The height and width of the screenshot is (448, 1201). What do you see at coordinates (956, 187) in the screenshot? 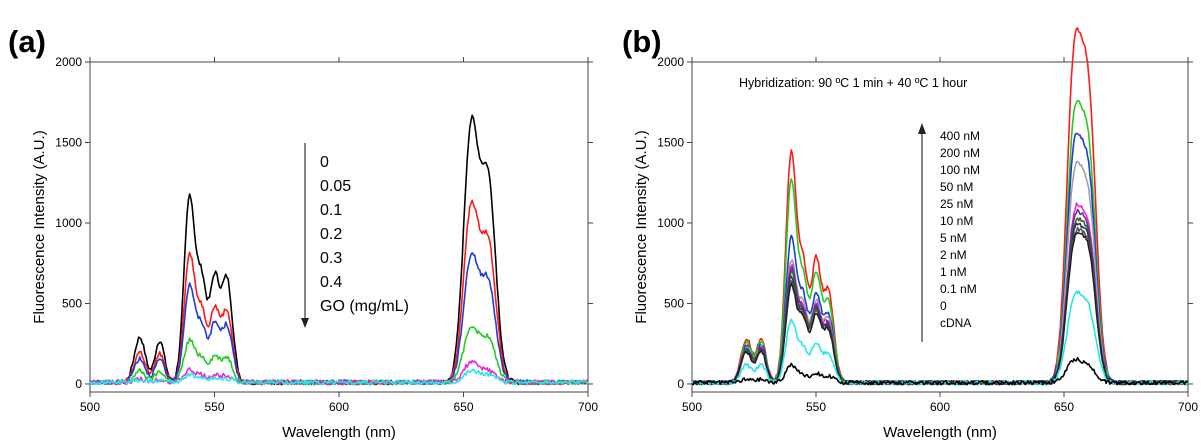
I see `panel-b-legend-item: 50 nM` at bounding box center [956, 187].